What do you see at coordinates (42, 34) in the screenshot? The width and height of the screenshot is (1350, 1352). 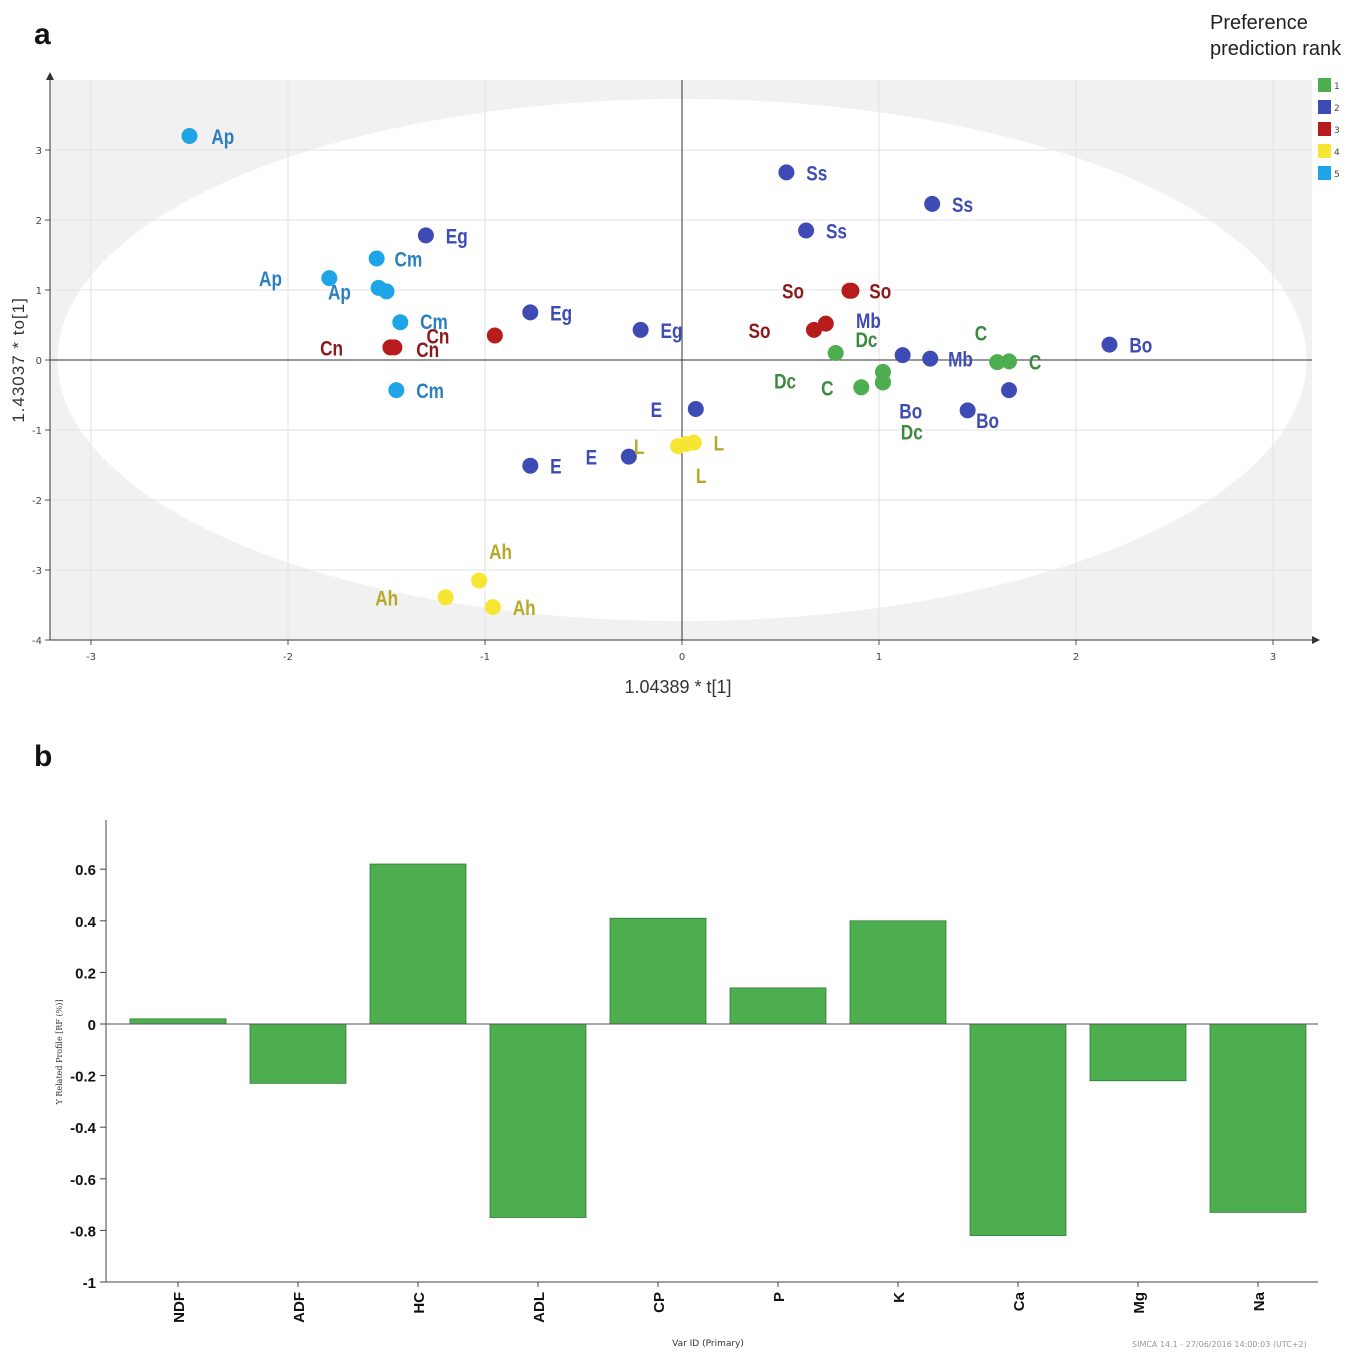 I see `panel-a-label: a` at bounding box center [42, 34].